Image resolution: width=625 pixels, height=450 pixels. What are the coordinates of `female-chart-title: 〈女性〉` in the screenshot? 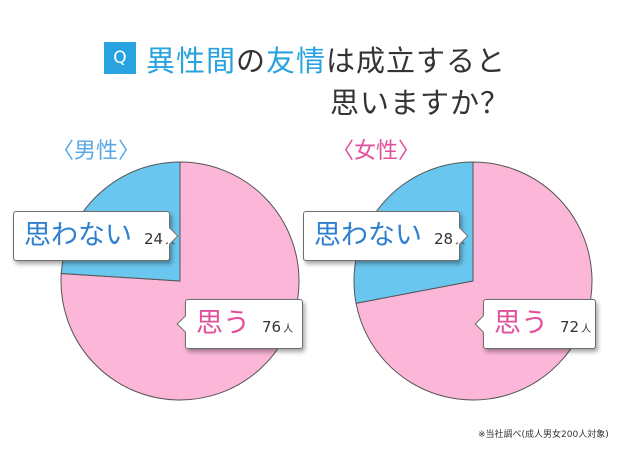 It's located at (376, 151).